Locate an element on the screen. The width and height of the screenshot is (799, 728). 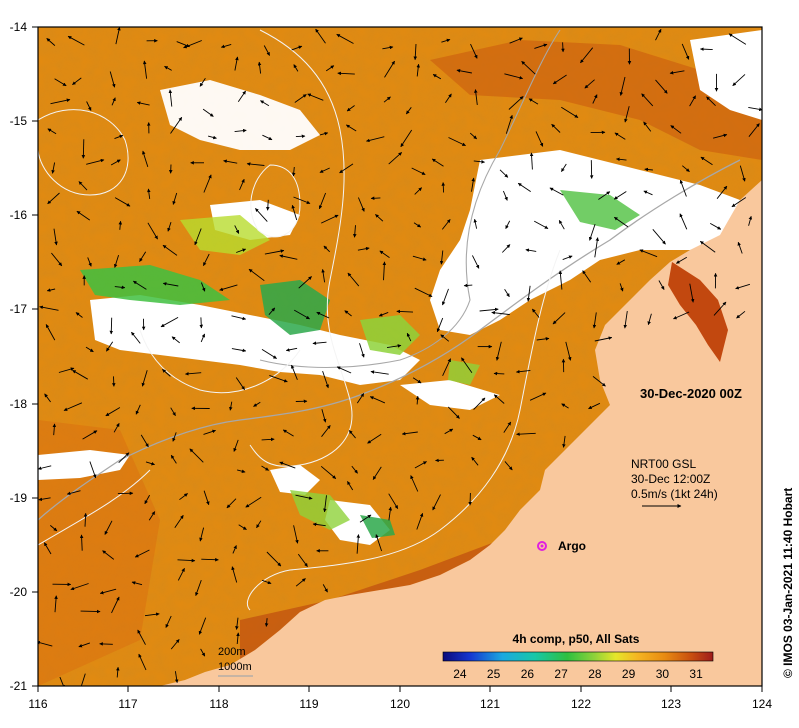
lat-tick-label: -16 is located at coordinates (19, 215).